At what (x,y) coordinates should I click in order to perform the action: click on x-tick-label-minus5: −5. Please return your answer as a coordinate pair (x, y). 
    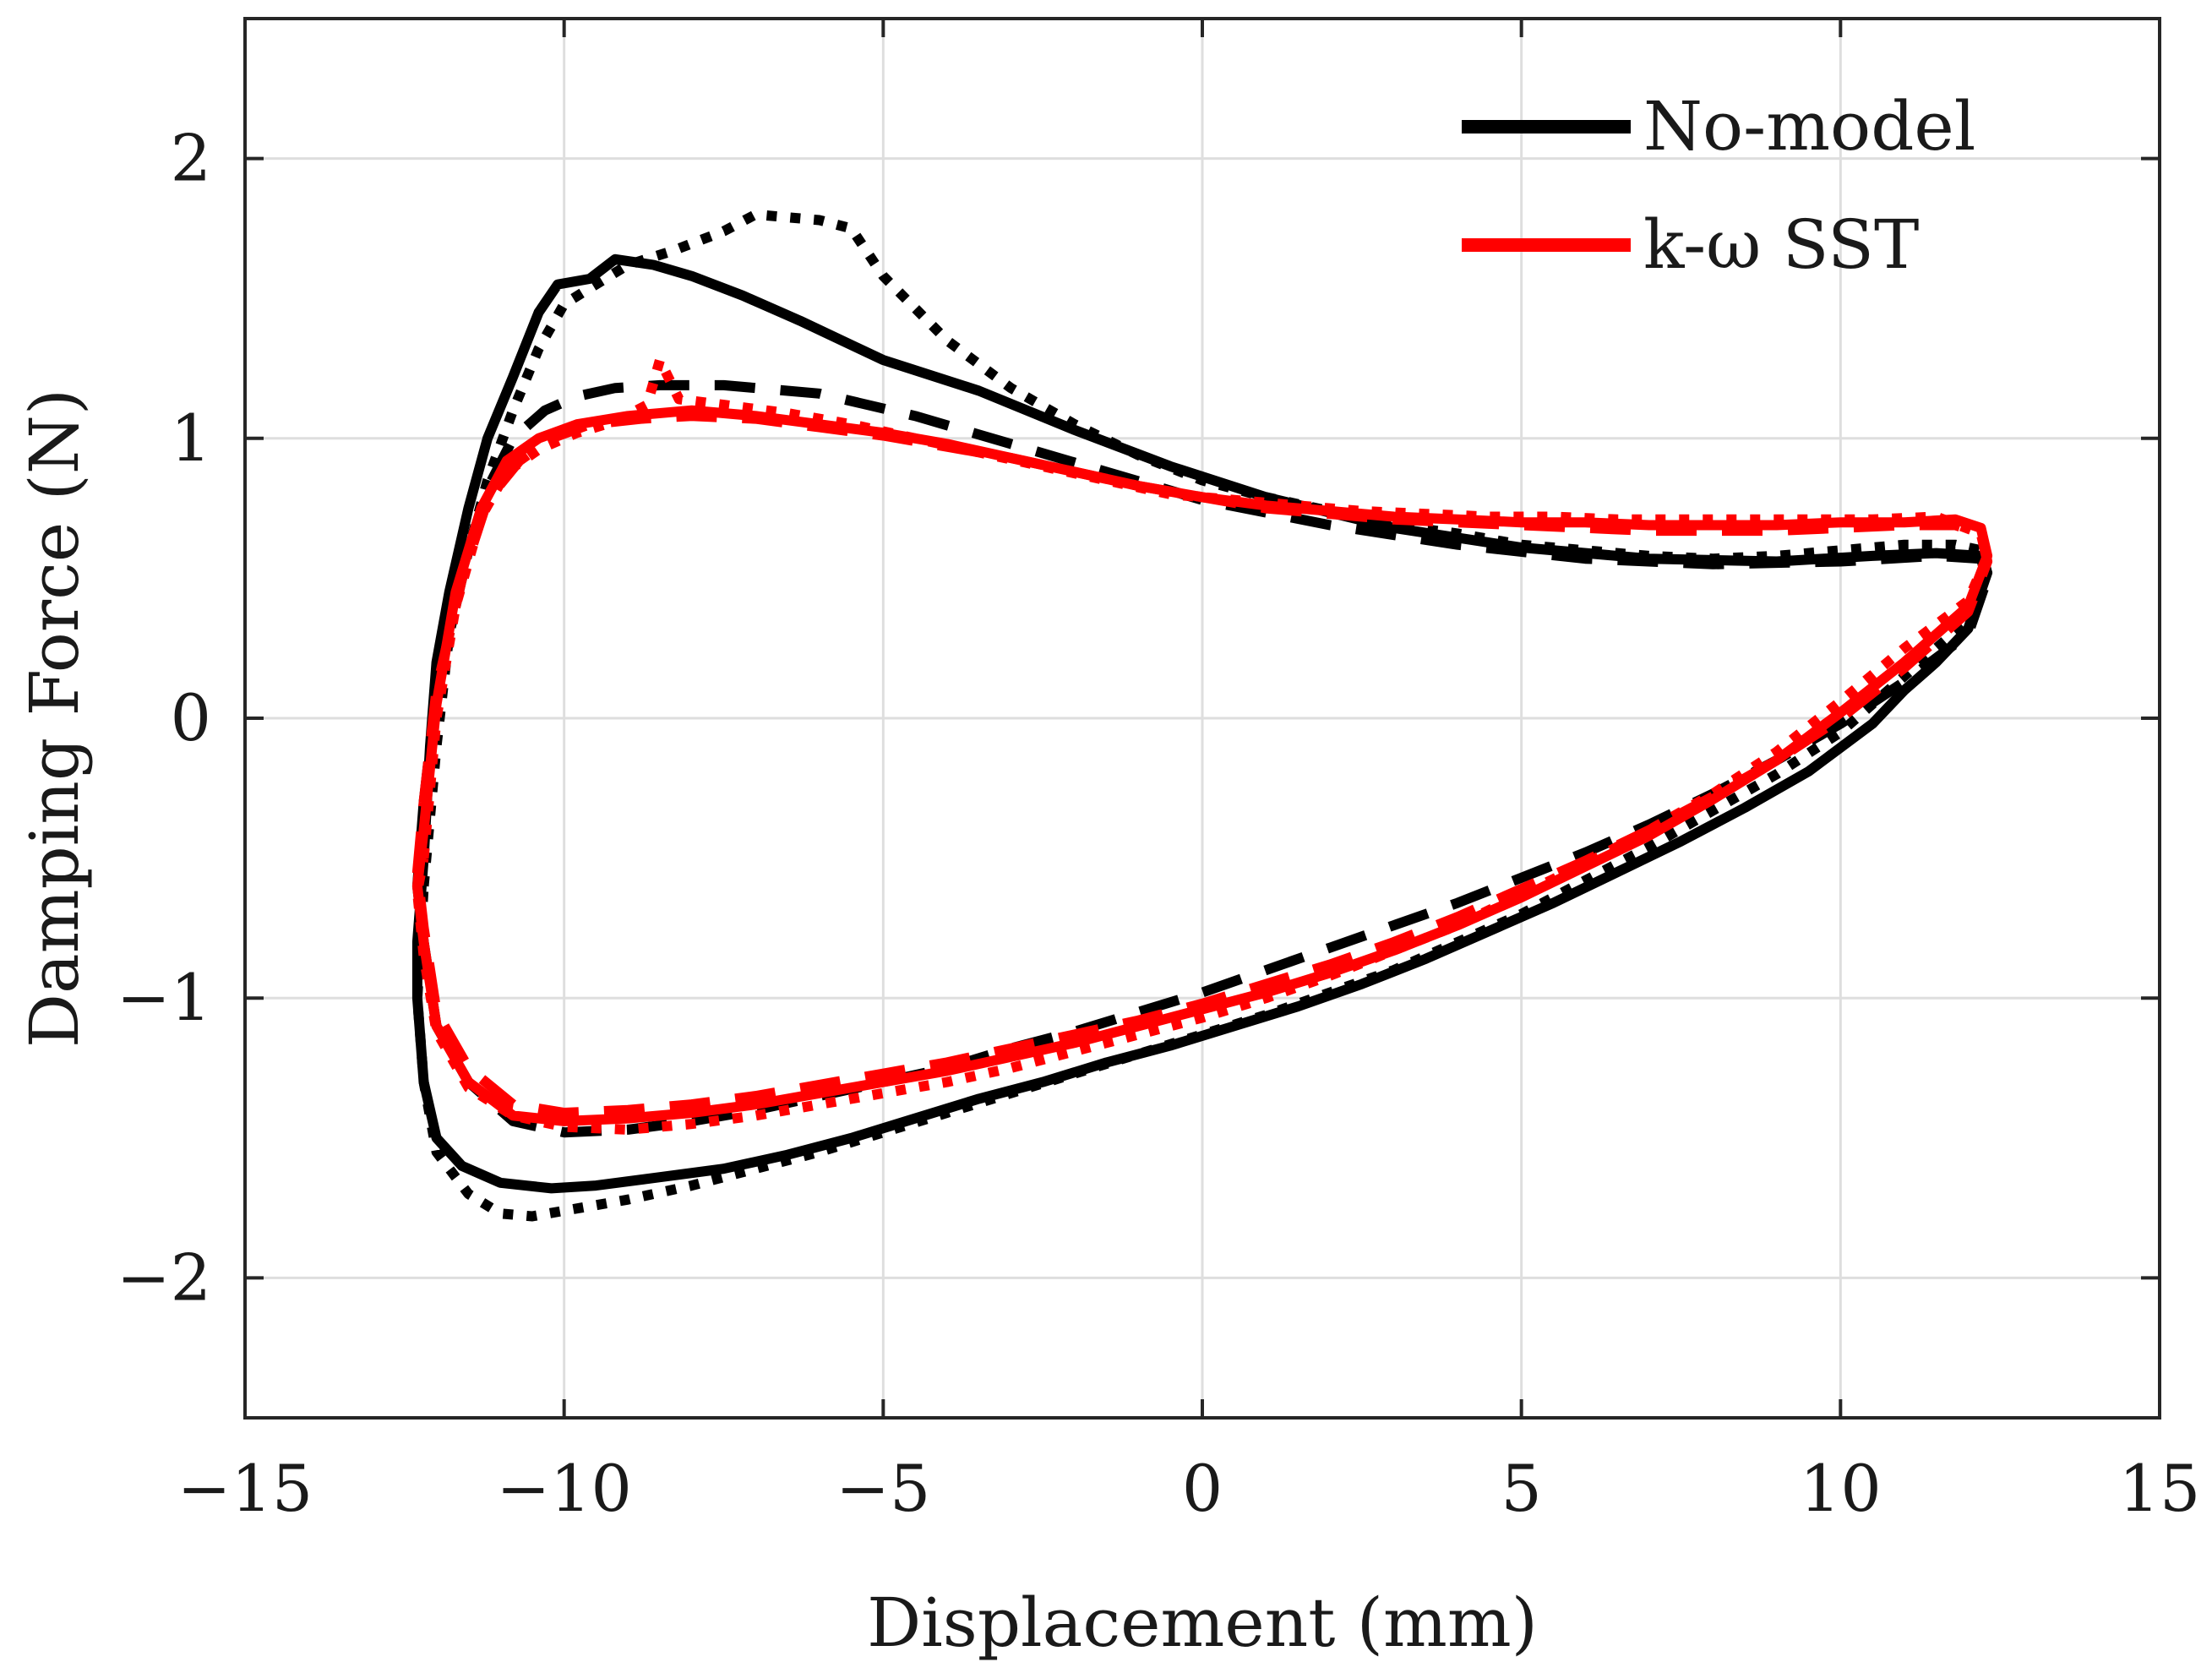
    Looking at the image, I should click on (883, 1488).